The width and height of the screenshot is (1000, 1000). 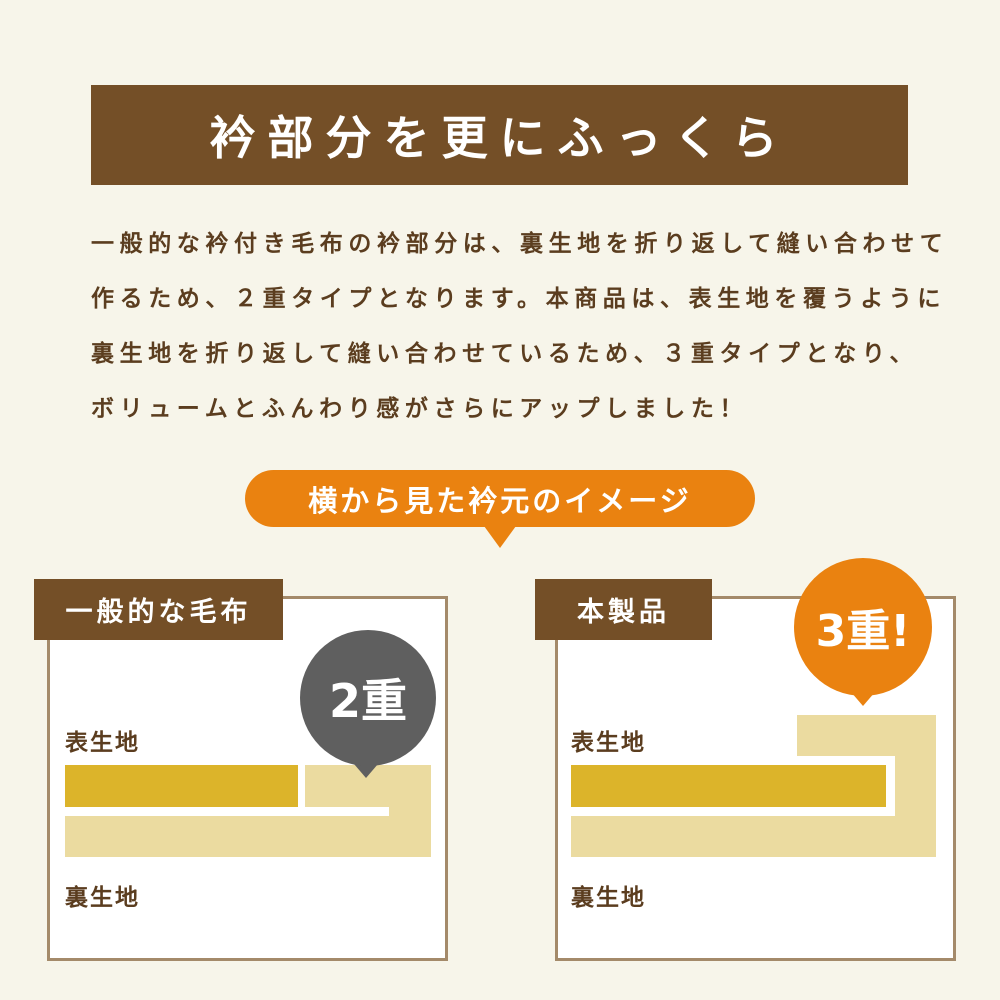 What do you see at coordinates (505, 354) in the screenshot?
I see `description-line: 裏生地を折り返して縫い合わせているため、３重タイプとなり、` at bounding box center [505, 354].